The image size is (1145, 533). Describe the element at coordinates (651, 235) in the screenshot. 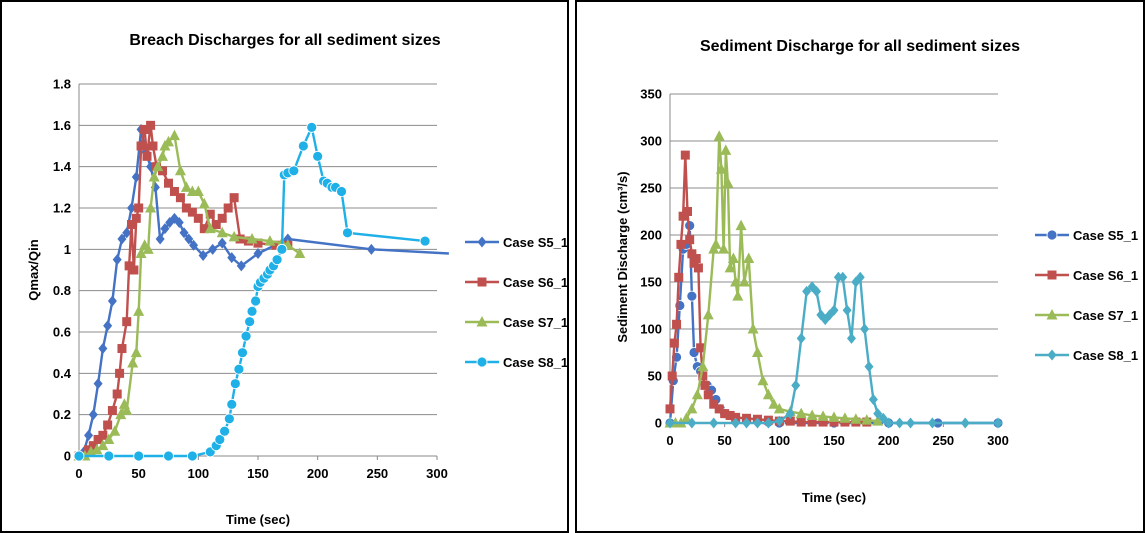

I see `y-tick-label: 200` at that location.